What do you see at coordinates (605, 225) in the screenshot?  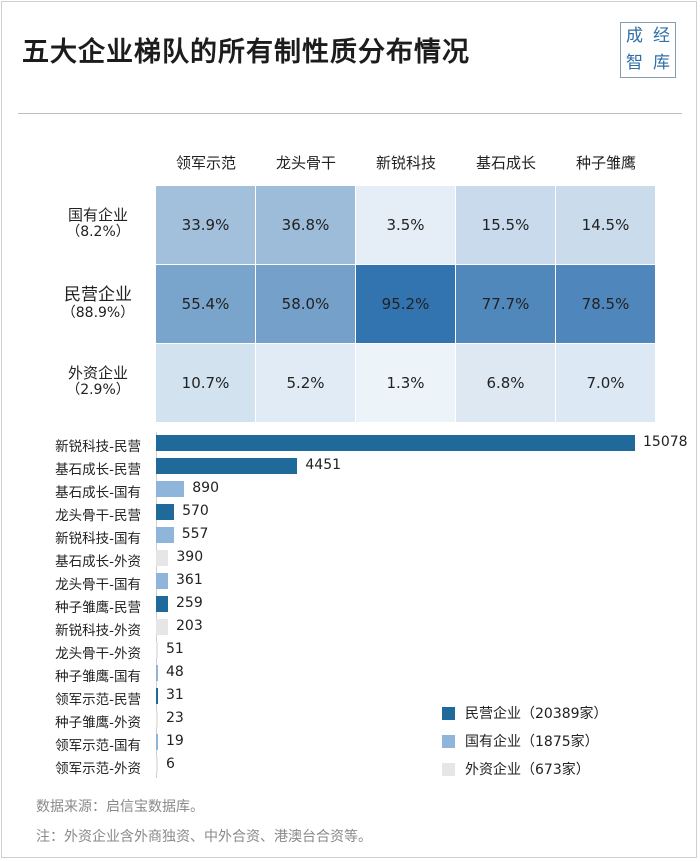 I see `heatmap-cell: 14.5%` at bounding box center [605, 225].